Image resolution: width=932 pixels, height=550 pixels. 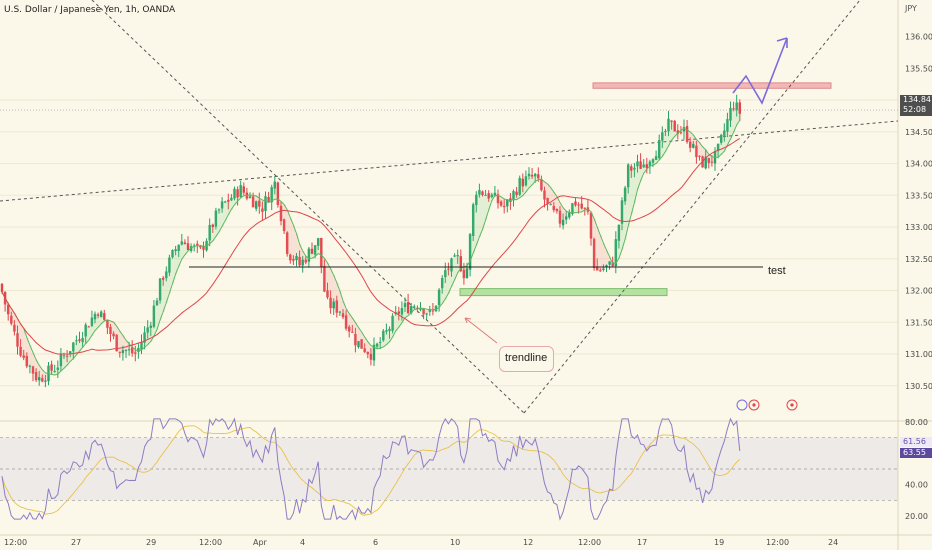 I want to click on price-tick-label: 131.000, so click(x=918, y=354).